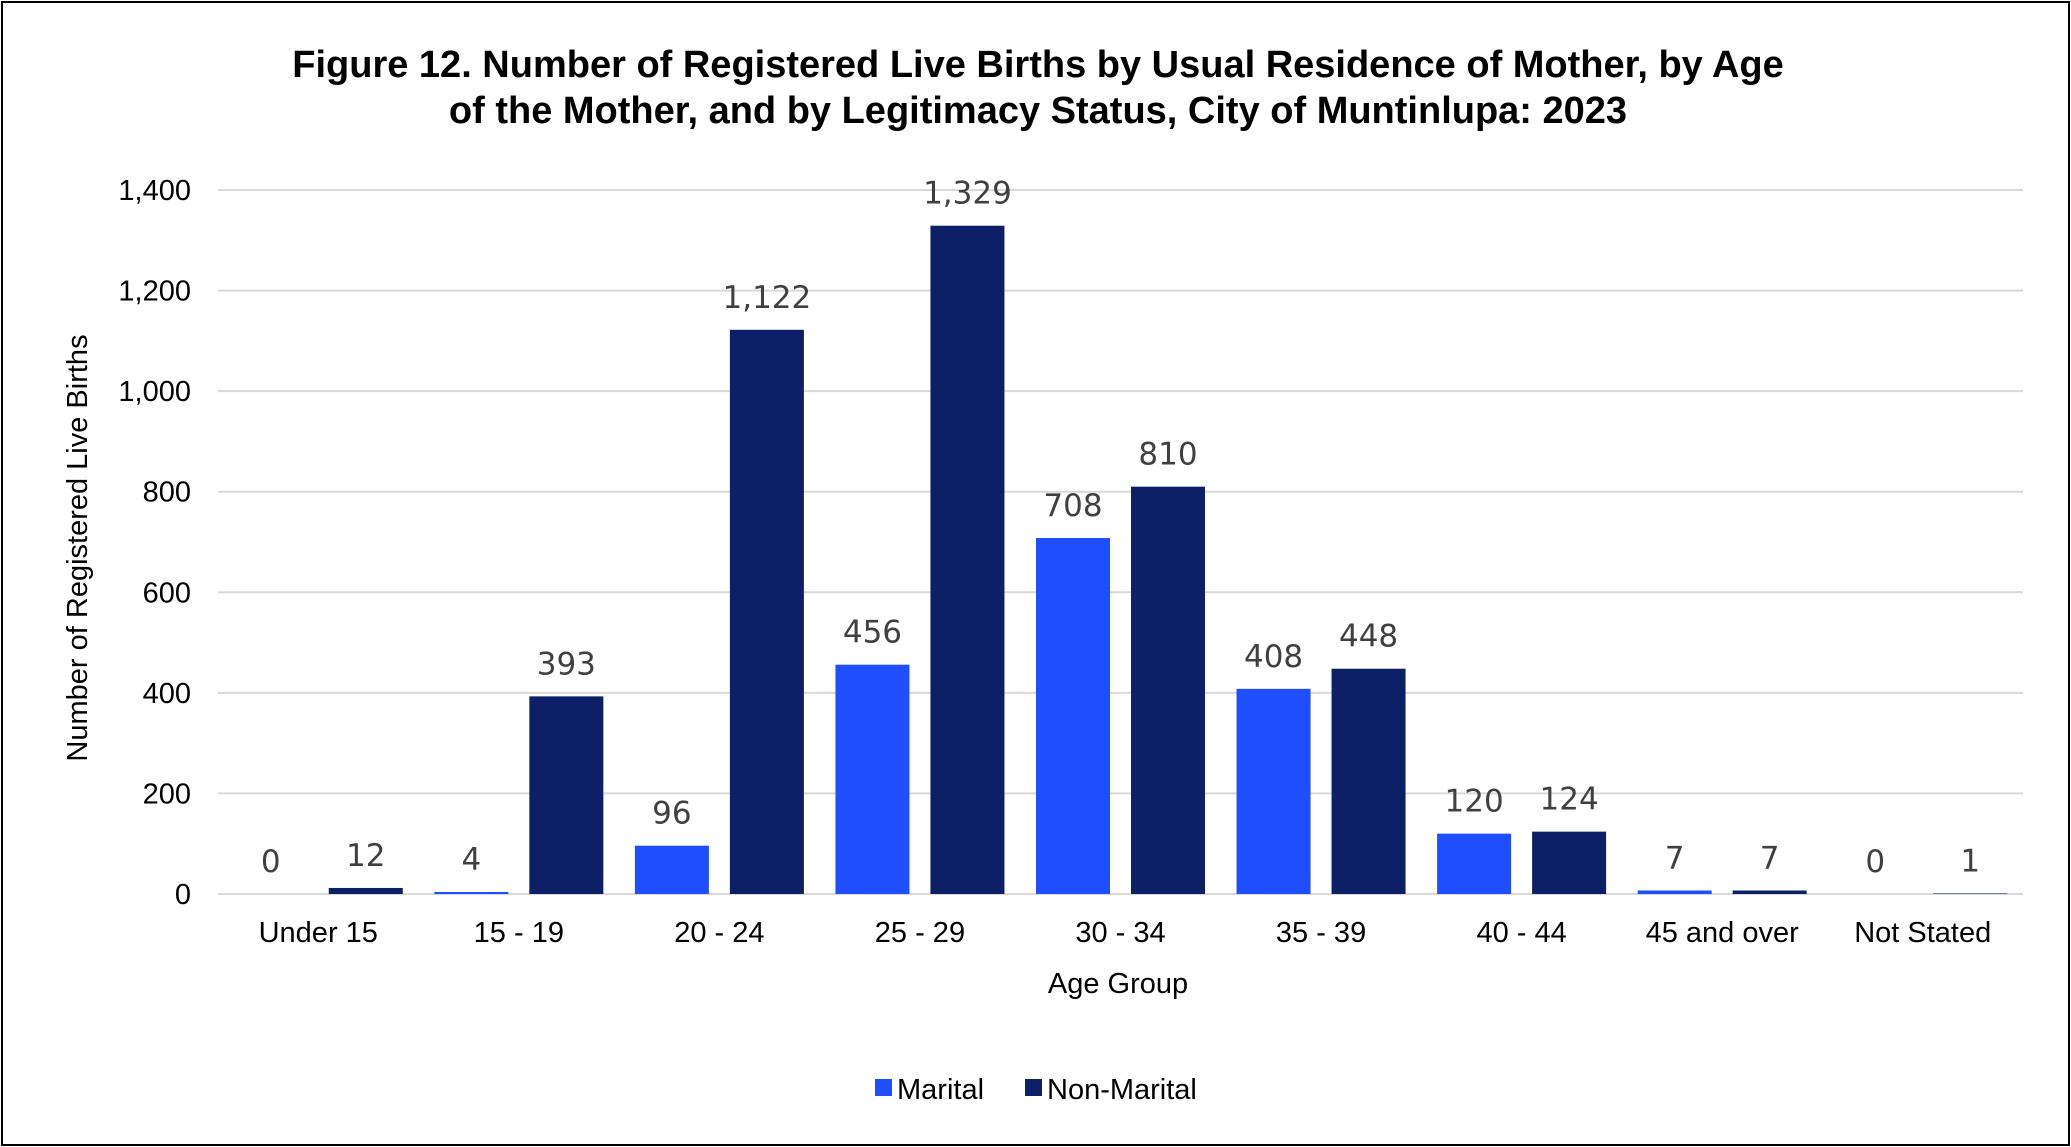 The image size is (2071, 1147). I want to click on data-label-marital: 456, so click(872, 633).